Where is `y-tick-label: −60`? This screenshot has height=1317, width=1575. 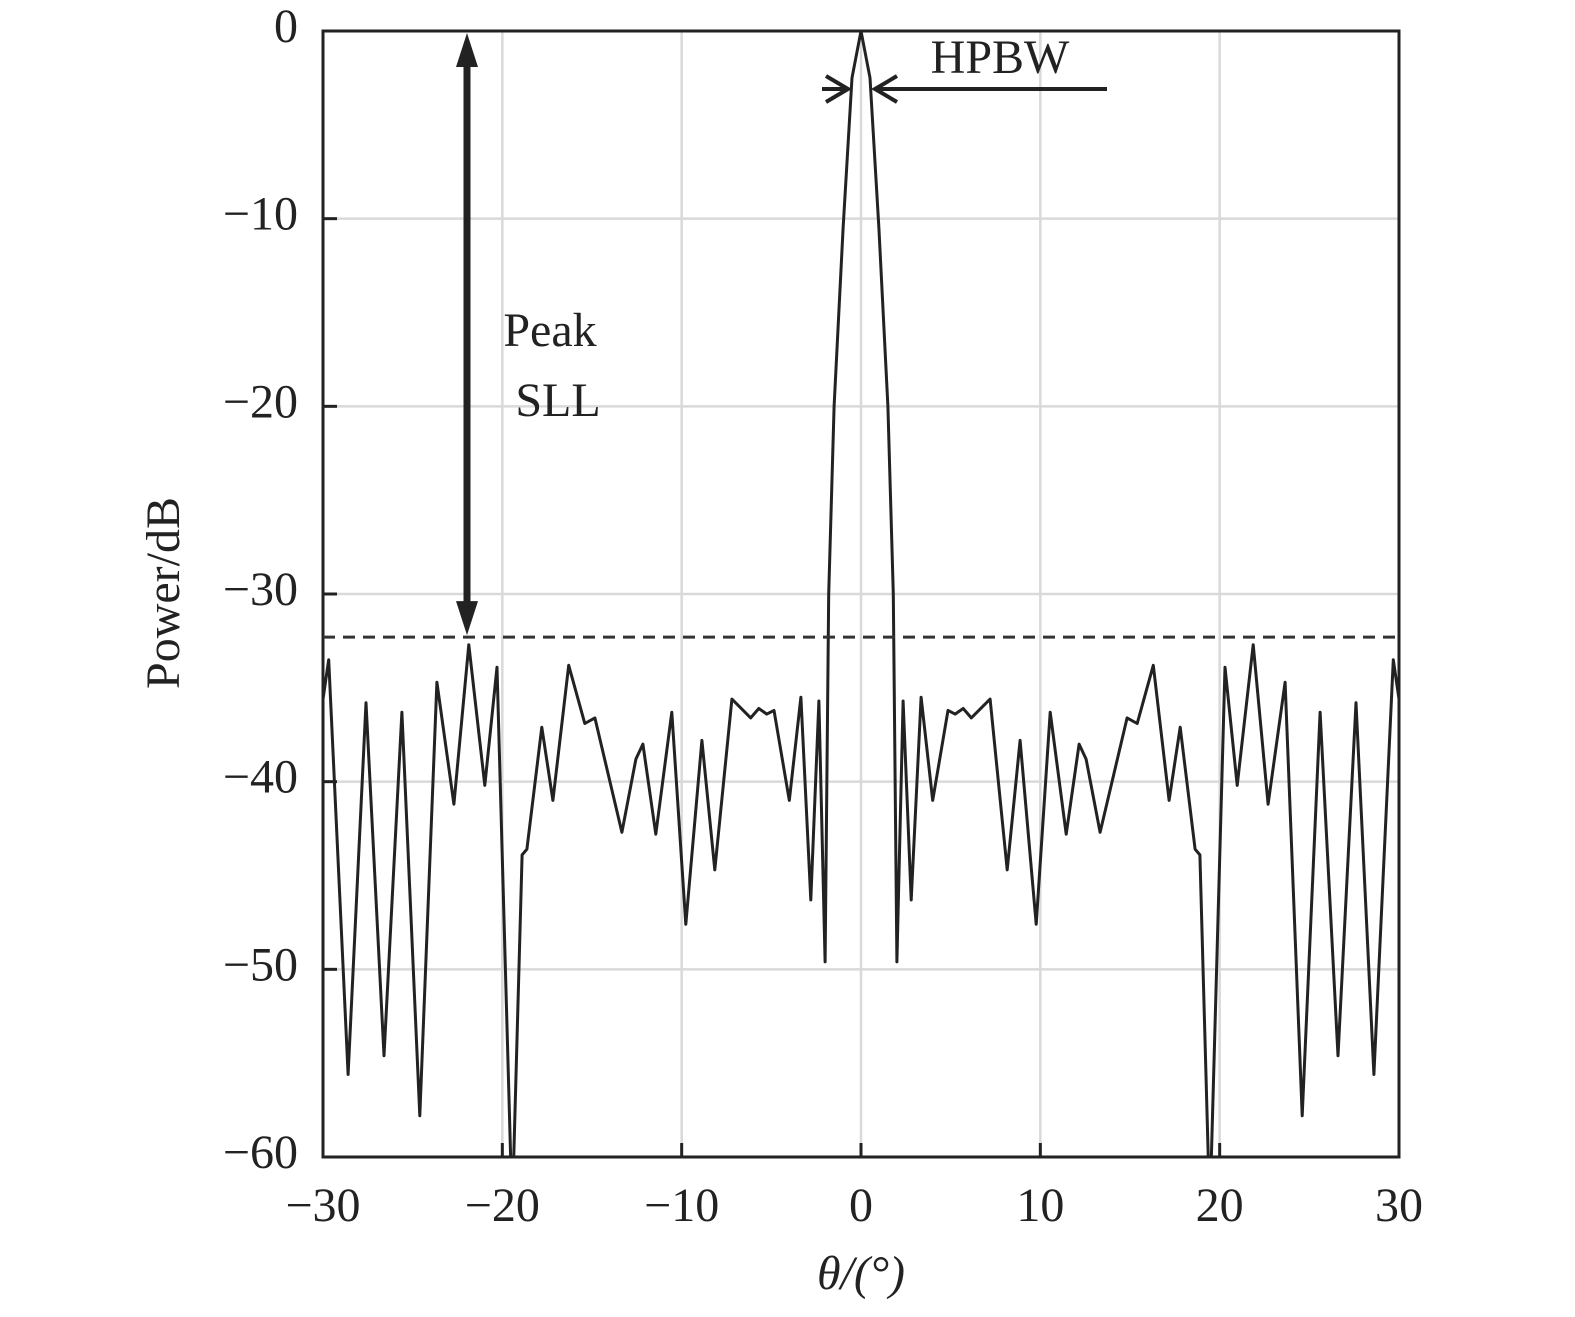 y-tick-label: −60 is located at coordinates (260, 1152).